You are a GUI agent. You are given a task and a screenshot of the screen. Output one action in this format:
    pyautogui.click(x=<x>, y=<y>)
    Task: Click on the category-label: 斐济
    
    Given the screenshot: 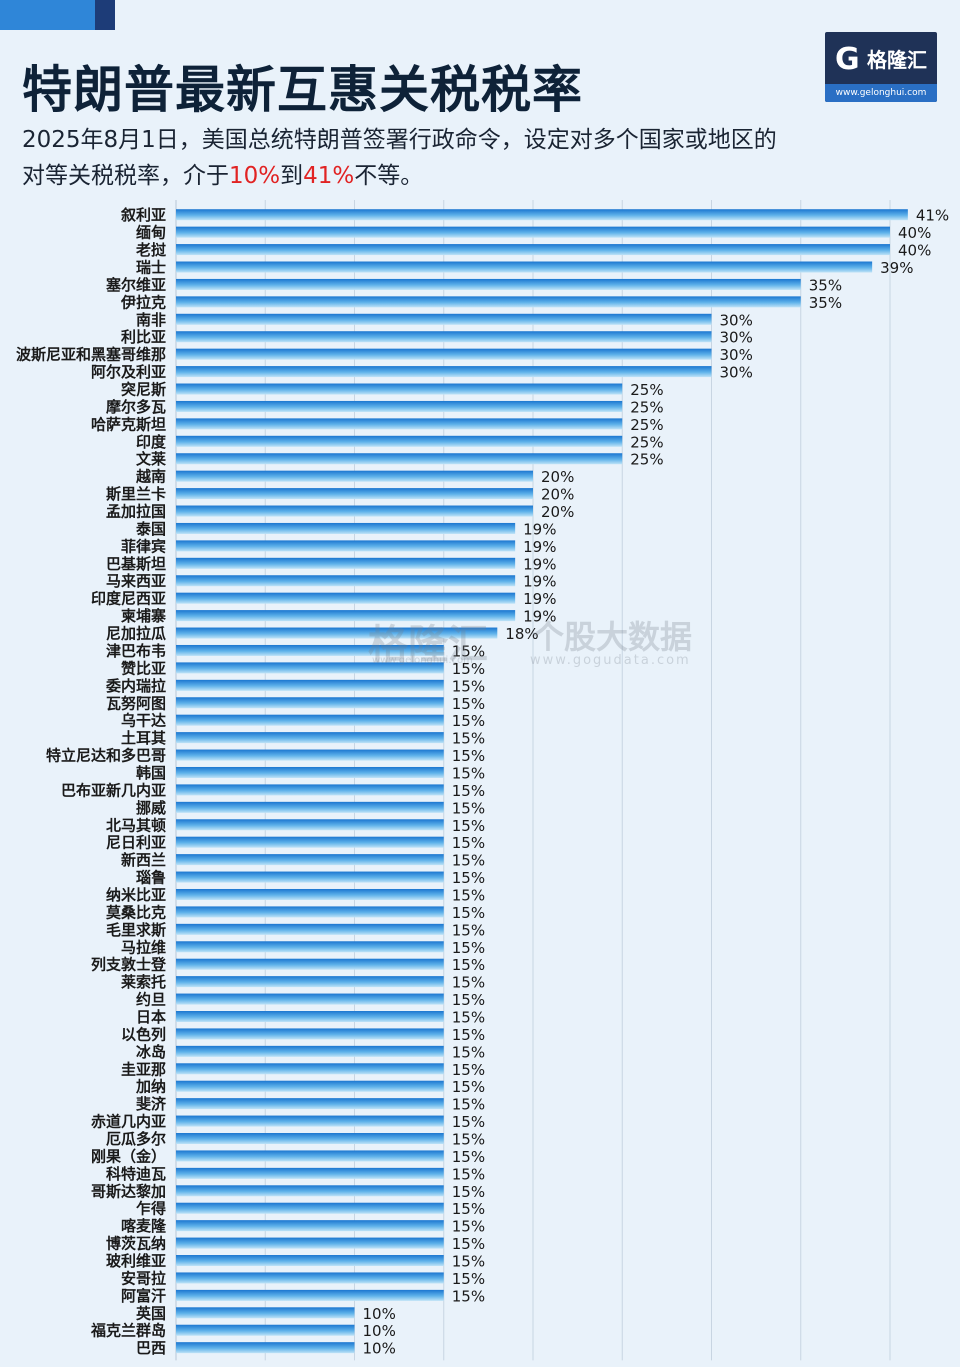 What is the action you would take?
    pyautogui.click(x=151, y=1104)
    